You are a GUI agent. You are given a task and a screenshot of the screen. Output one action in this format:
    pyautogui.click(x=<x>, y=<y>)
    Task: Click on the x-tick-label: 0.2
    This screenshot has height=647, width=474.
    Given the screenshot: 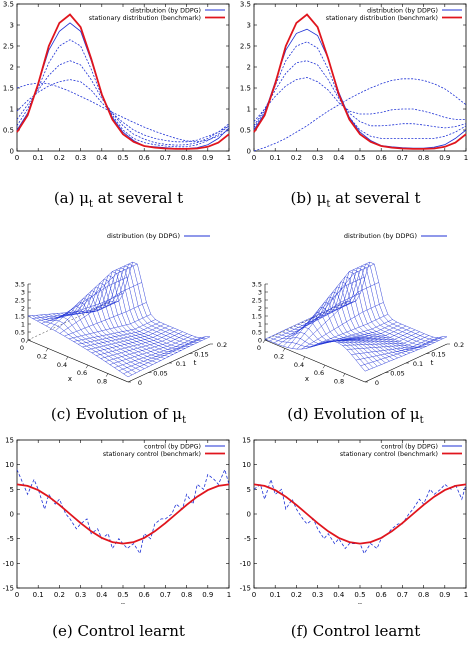 What is the action you would take?
    pyautogui.click(x=296, y=157)
    